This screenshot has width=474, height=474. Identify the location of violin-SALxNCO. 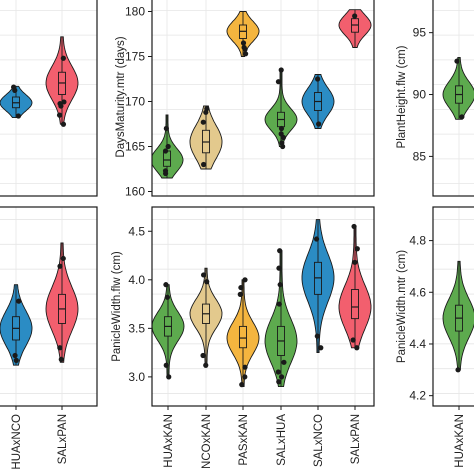
(318, 286).